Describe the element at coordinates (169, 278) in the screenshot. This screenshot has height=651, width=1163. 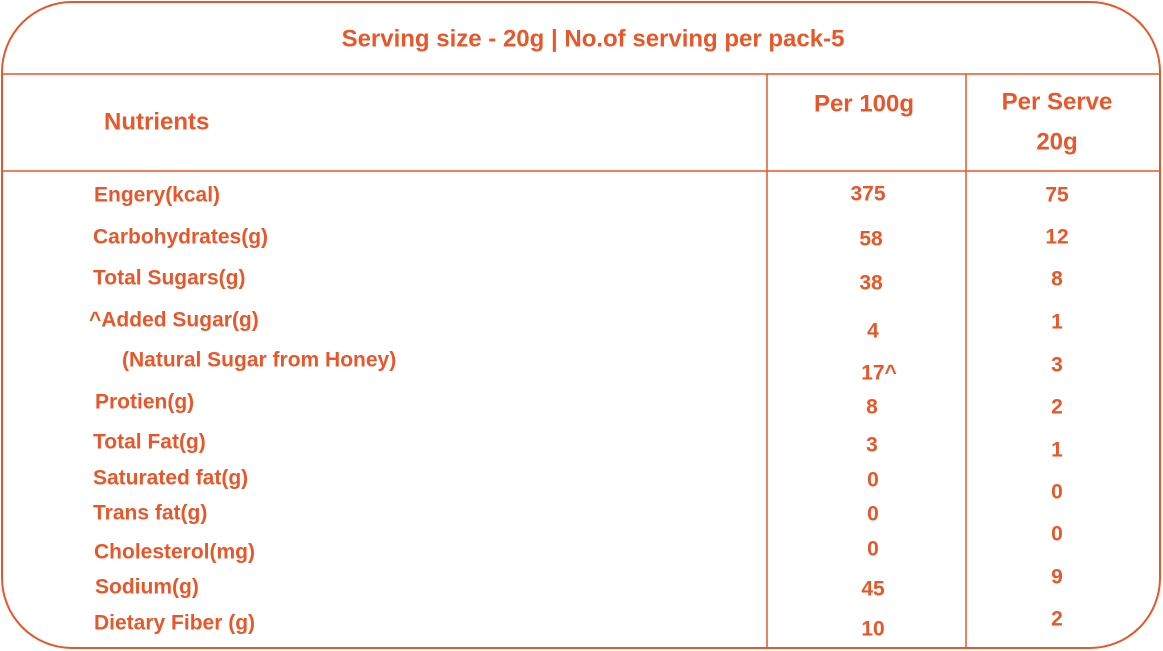
I see `nutrient-name: Total Sugars(g)` at that location.